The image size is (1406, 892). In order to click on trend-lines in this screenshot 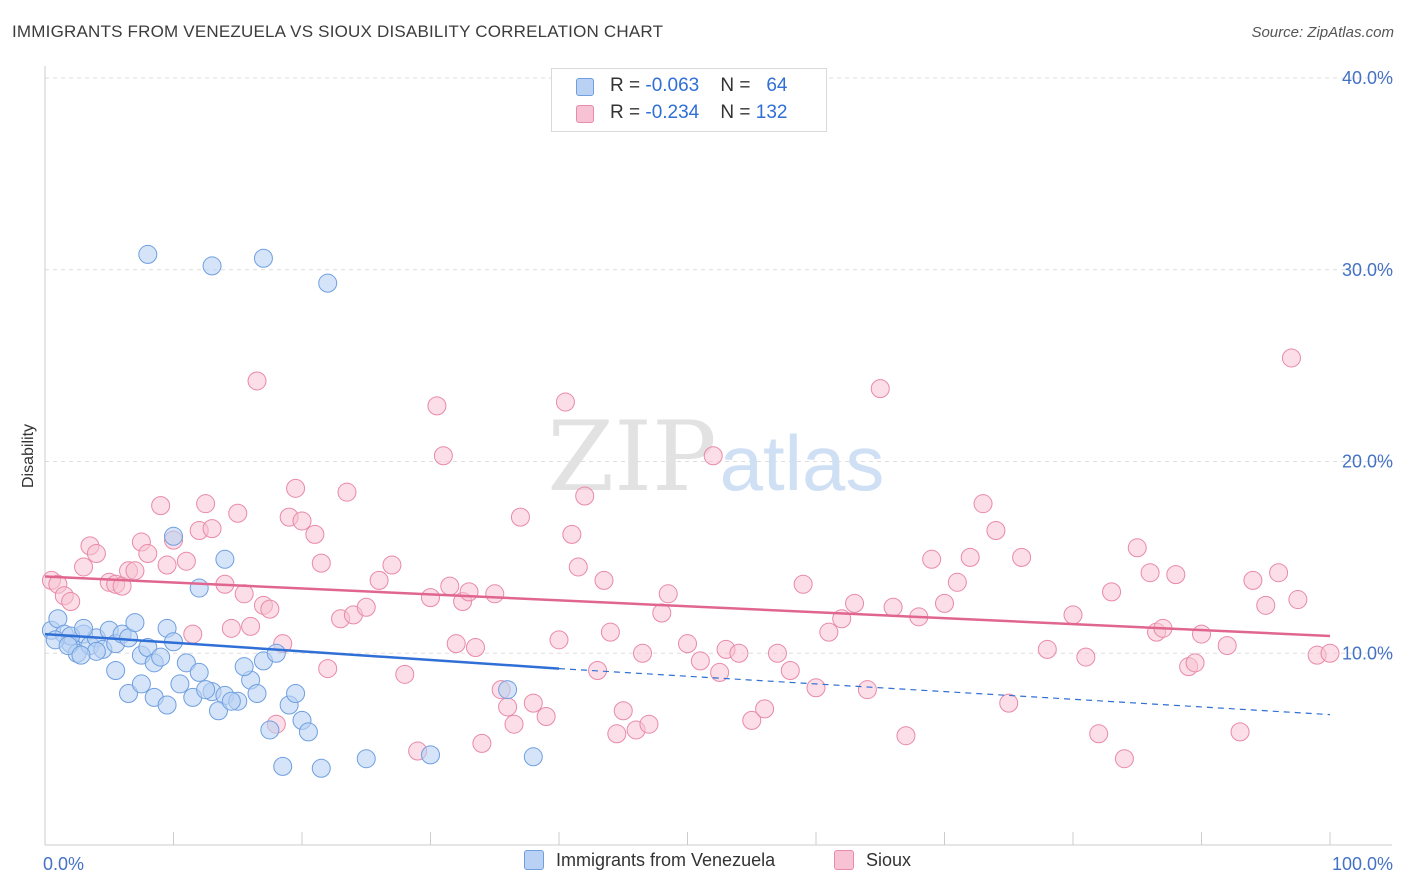, I will do `click(687, 645)`.